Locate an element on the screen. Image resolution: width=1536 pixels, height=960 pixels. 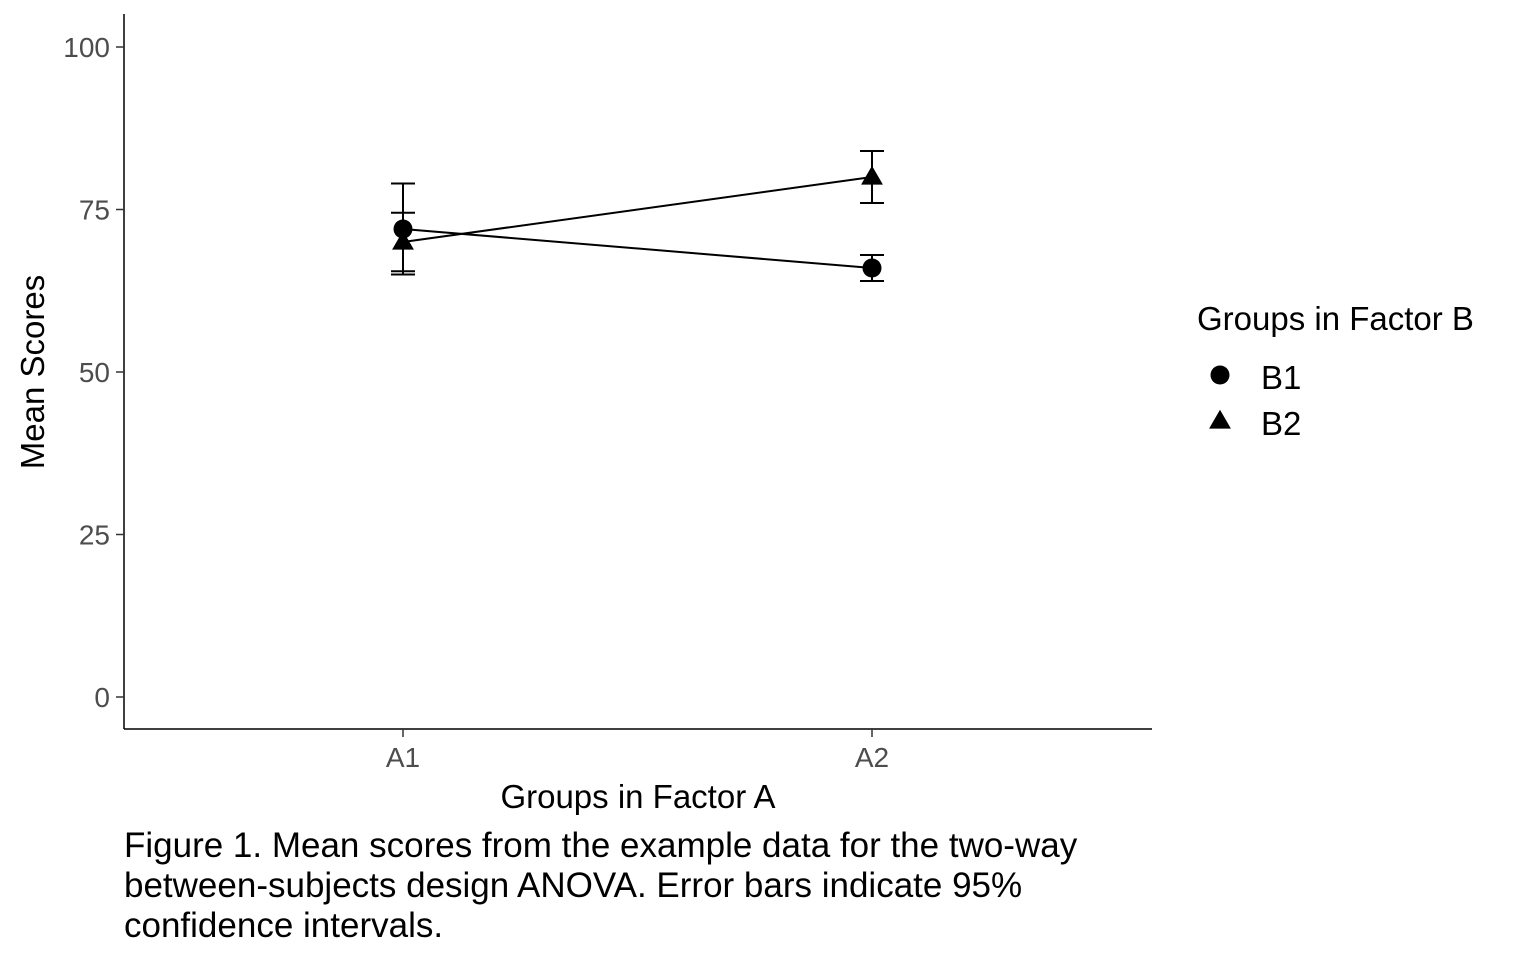
data-point-b2-a2 is located at coordinates (872, 175).